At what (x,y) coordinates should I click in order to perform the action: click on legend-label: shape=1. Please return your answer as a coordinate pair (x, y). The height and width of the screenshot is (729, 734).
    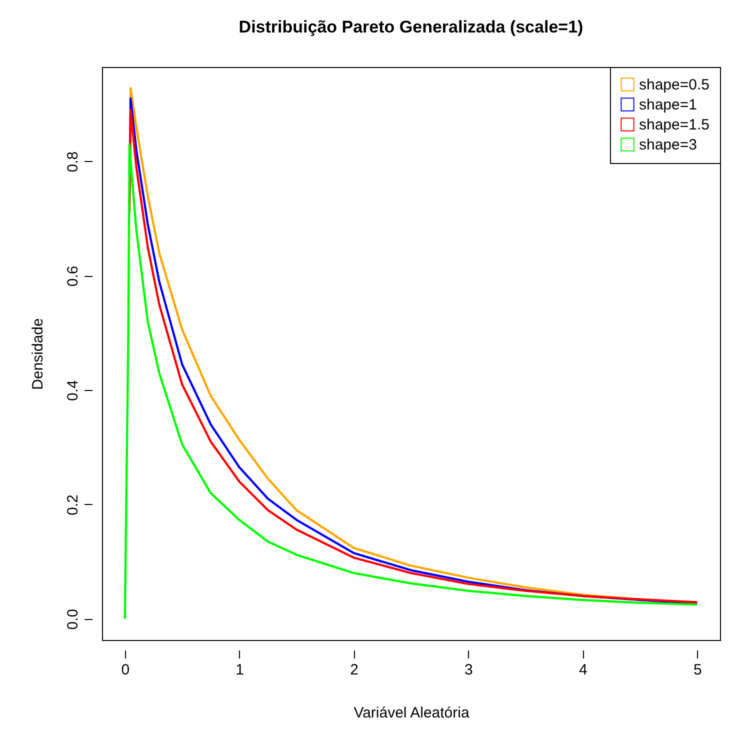
    Looking at the image, I should click on (668, 105).